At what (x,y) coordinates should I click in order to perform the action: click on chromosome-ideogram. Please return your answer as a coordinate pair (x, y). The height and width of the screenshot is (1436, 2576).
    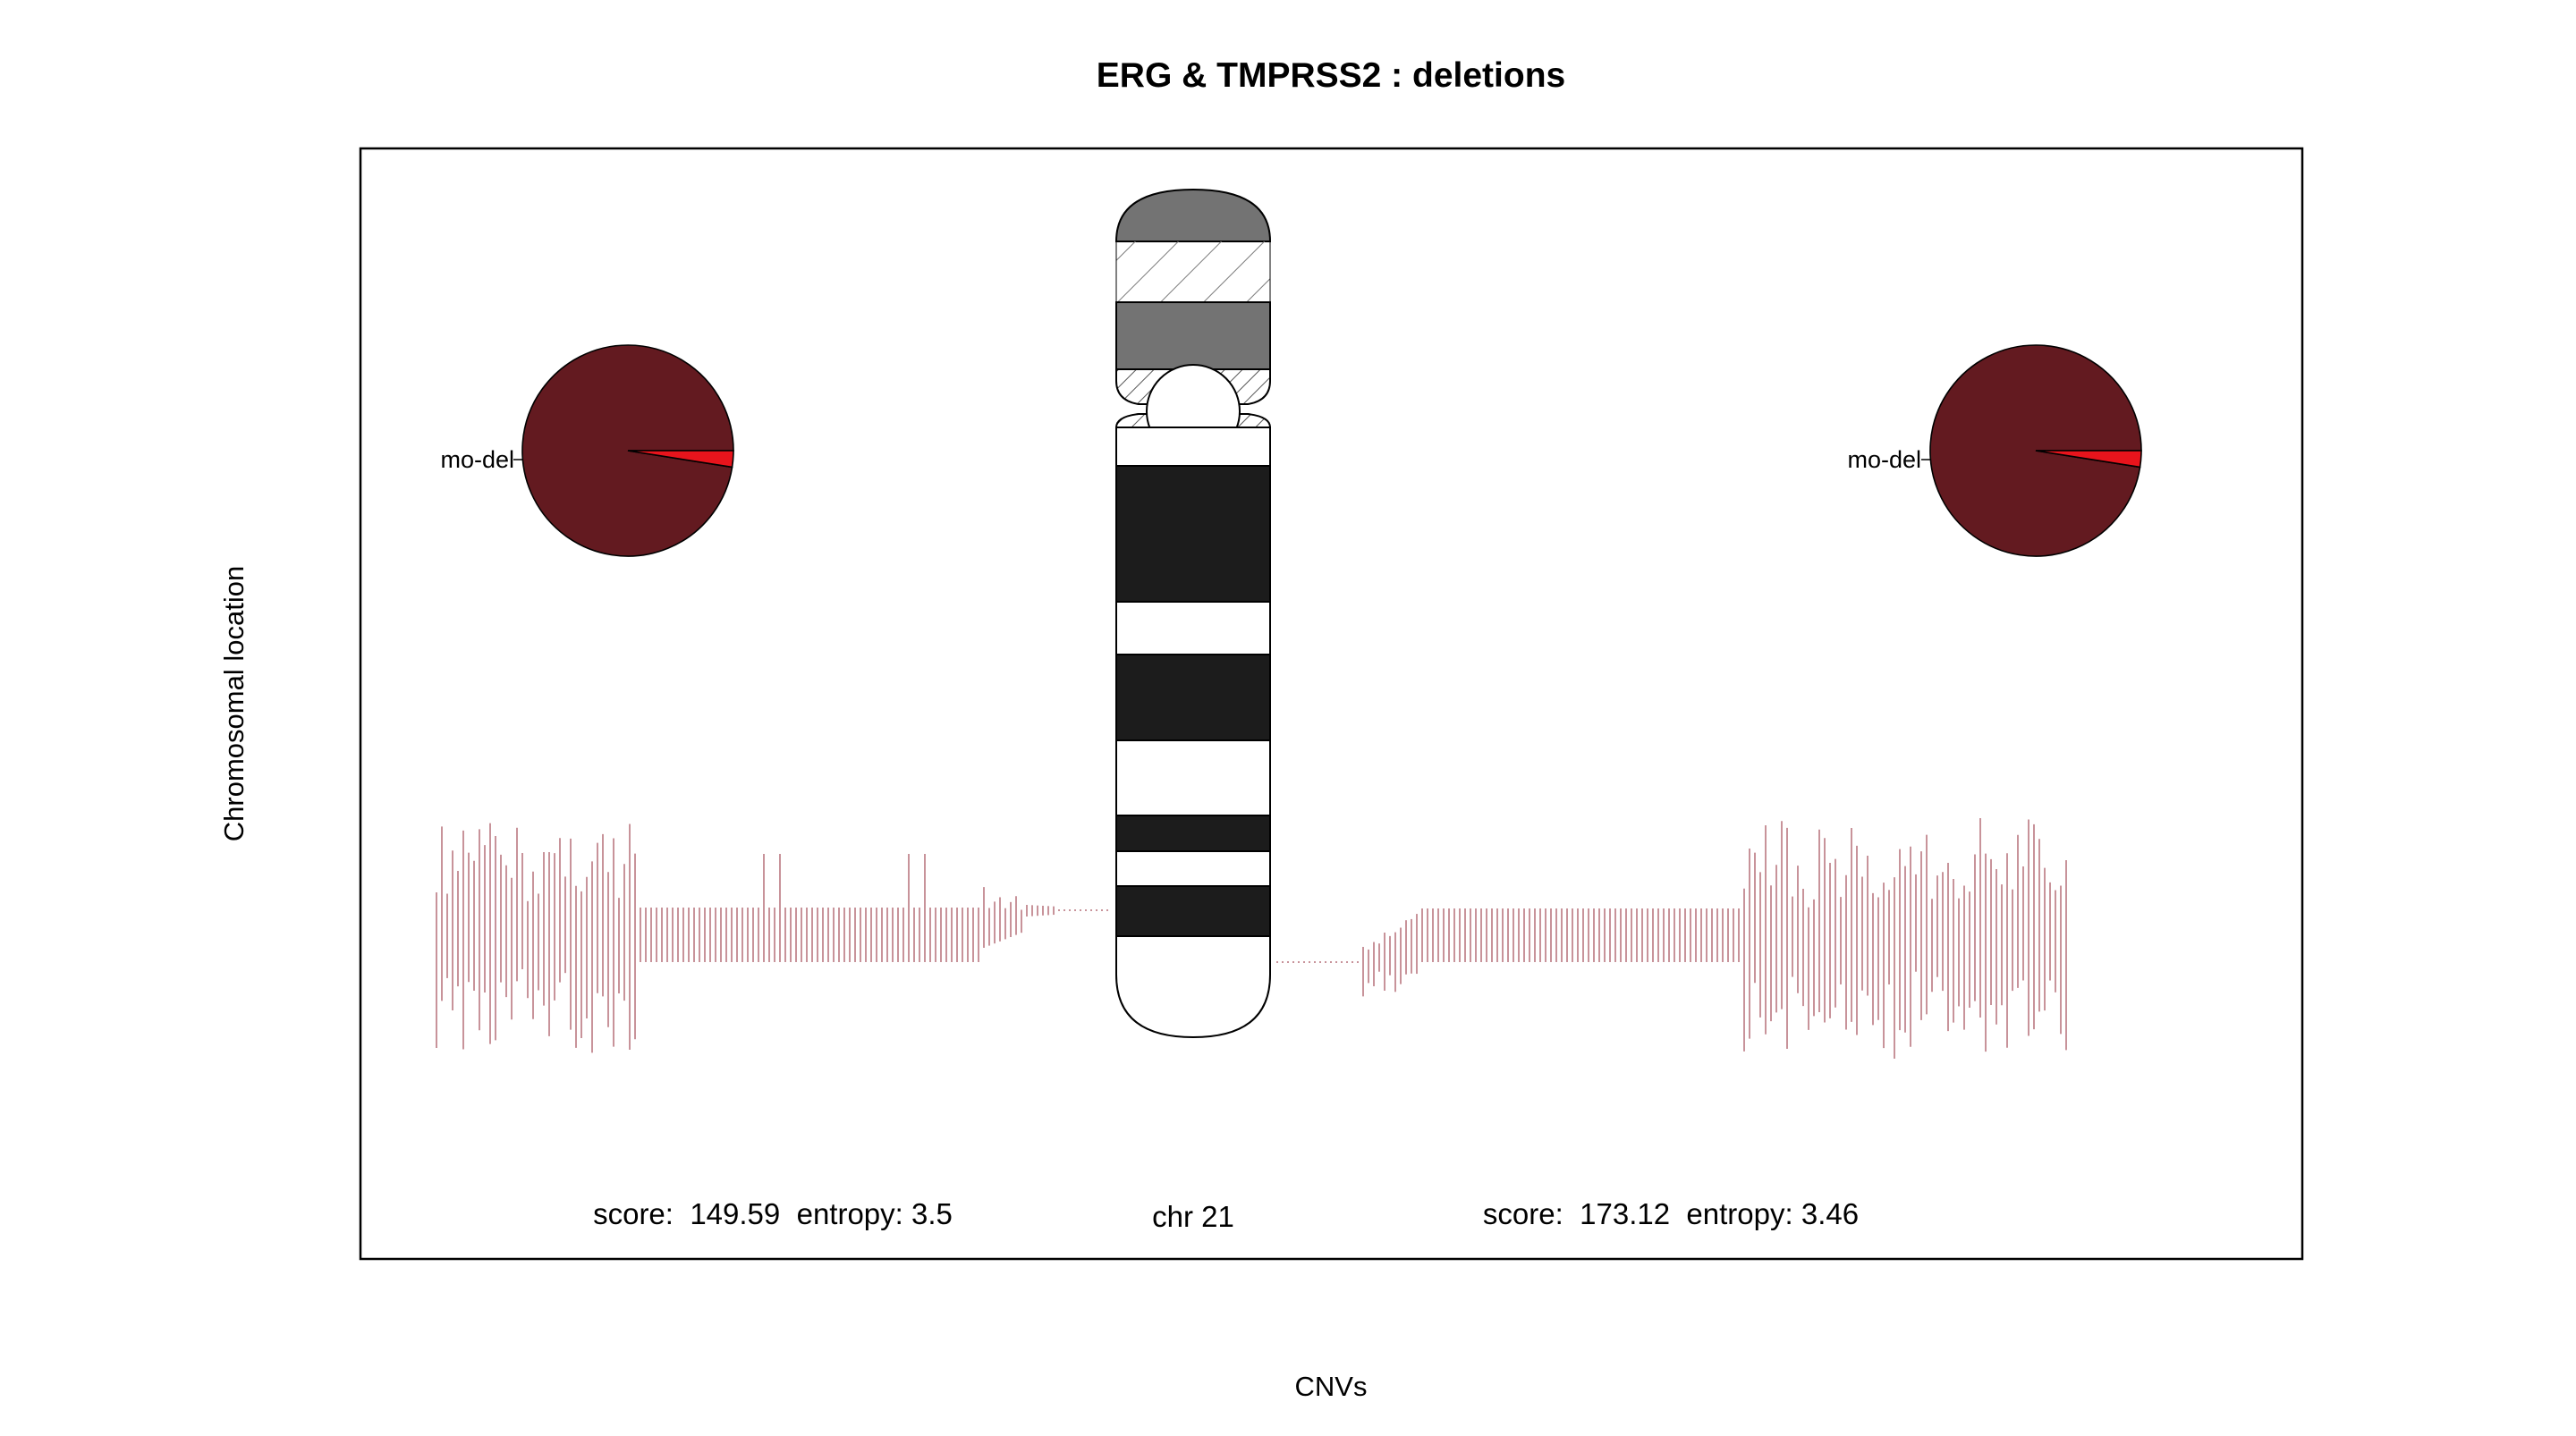
    Looking at the image, I should click on (1193, 613).